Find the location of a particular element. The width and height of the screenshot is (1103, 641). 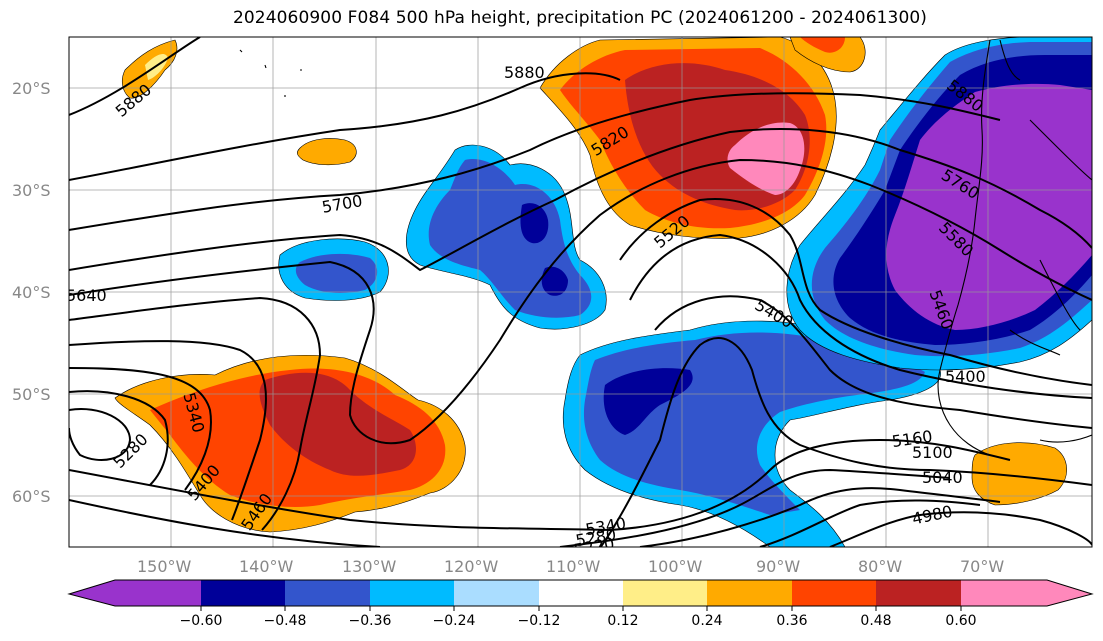

lon-label: 130°W is located at coordinates (369, 566).